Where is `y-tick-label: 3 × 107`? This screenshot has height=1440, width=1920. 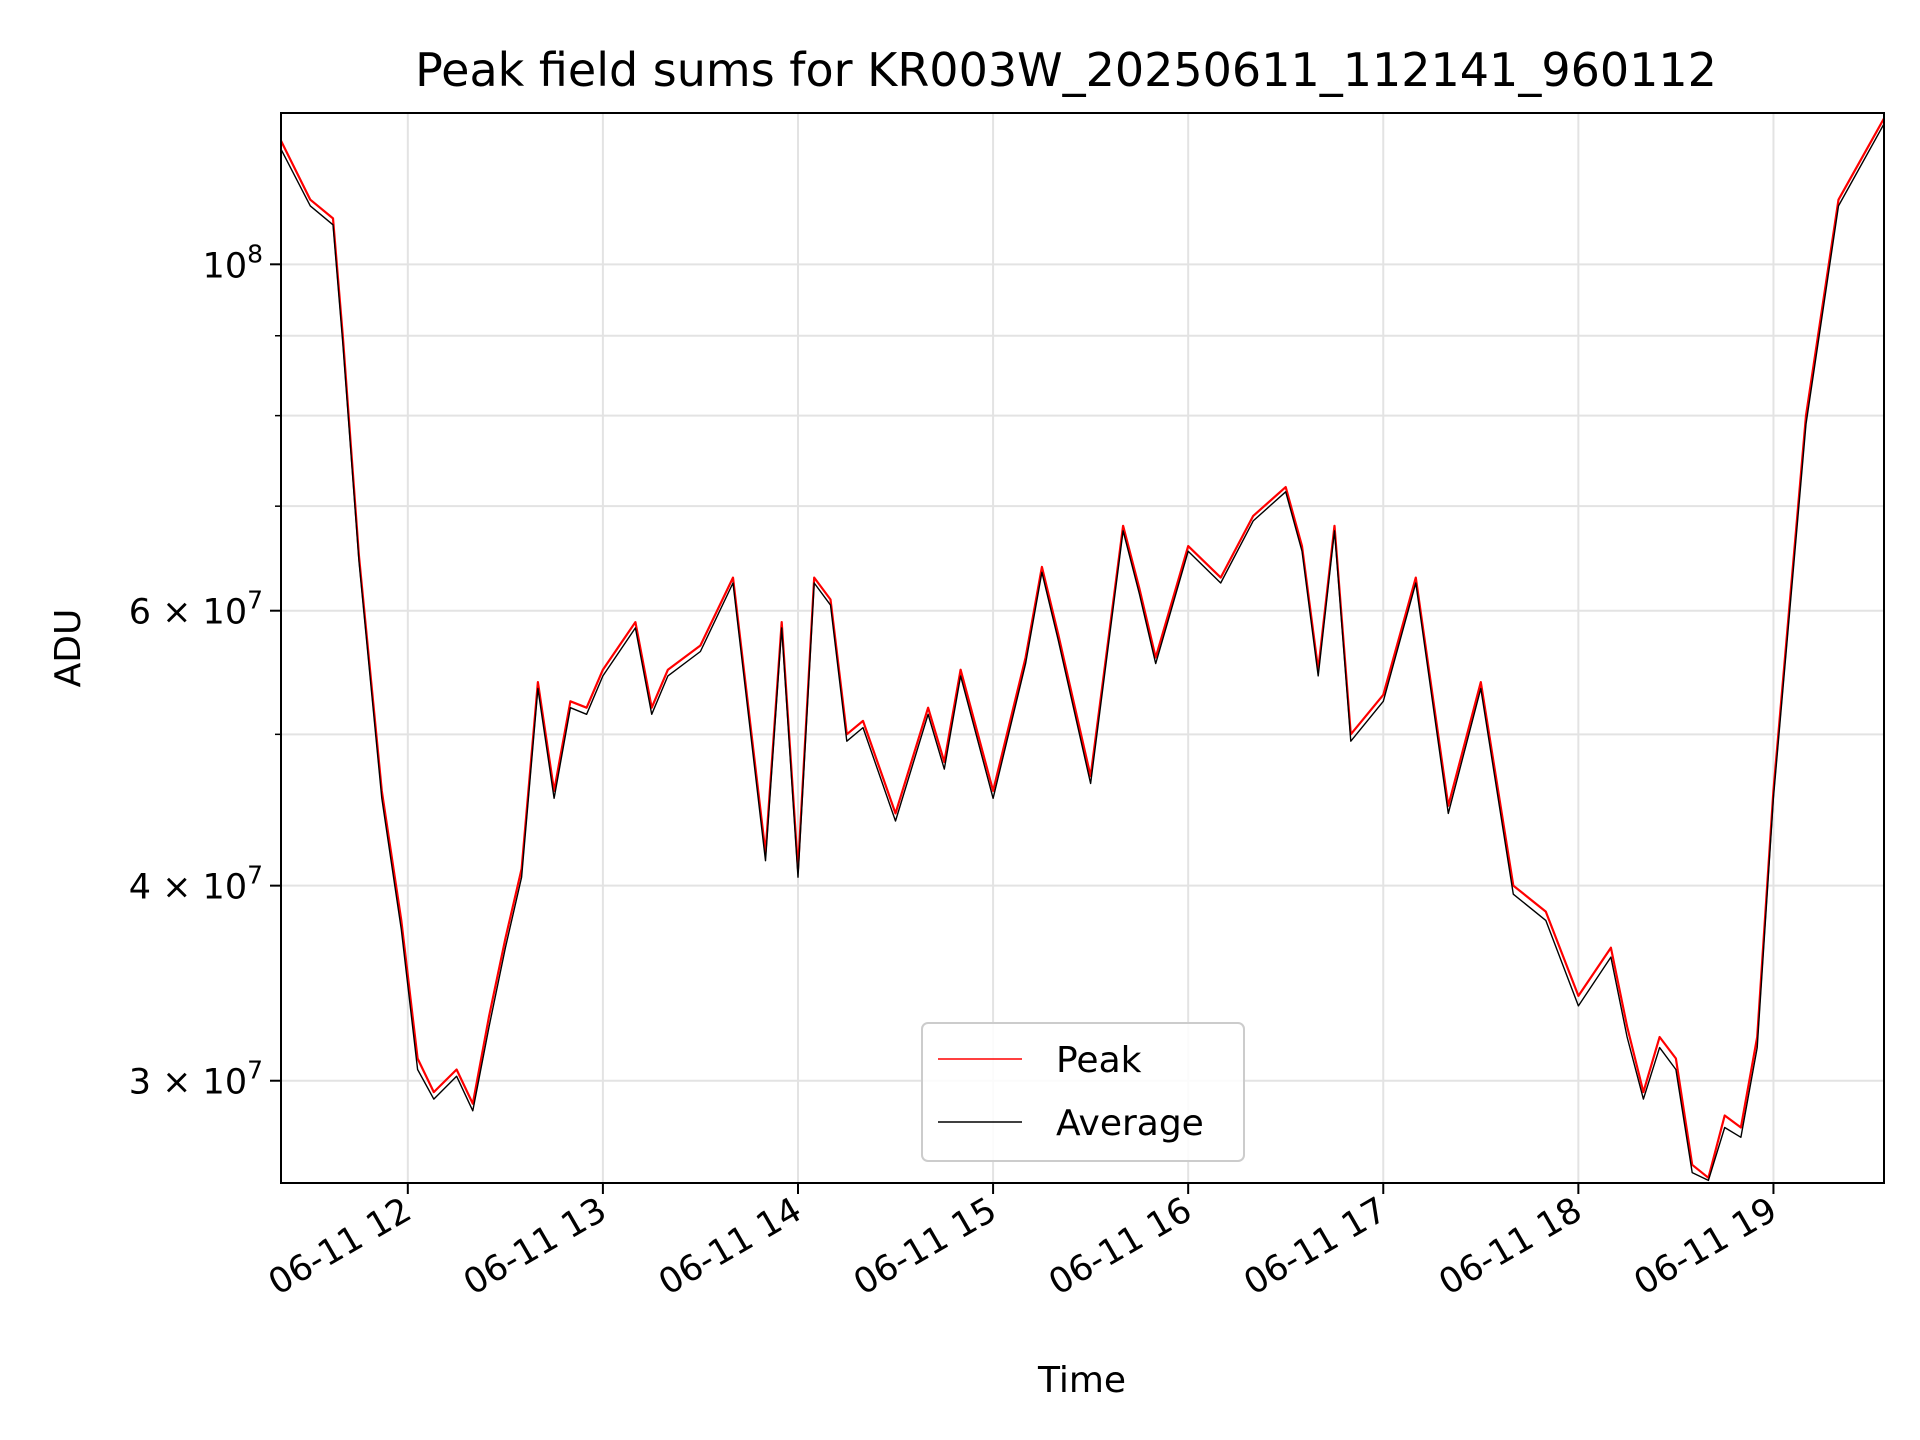 y-tick-label: 3 × 107 is located at coordinates (196, 1079).